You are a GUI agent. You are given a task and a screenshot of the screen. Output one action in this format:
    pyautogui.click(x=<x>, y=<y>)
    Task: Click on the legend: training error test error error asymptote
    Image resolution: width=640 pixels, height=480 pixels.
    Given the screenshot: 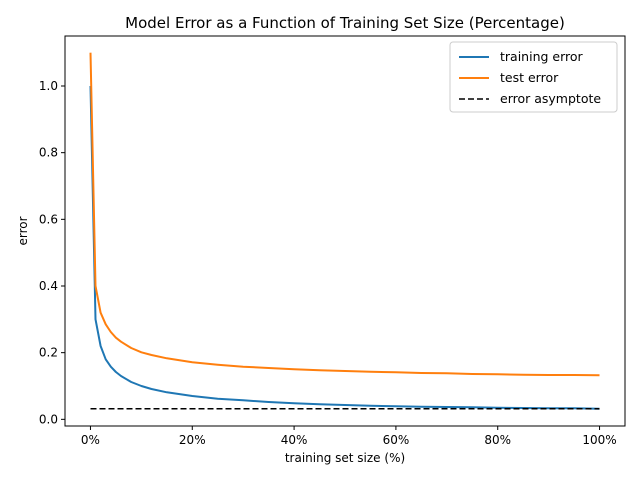 What is the action you would take?
    pyautogui.click(x=533, y=77)
    